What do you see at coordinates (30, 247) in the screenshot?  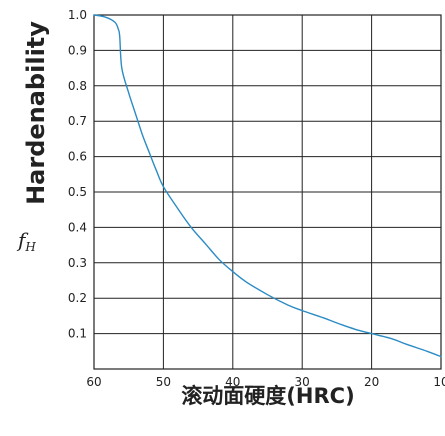 I see `y-axis-symbol-subscript: H` at bounding box center [30, 247].